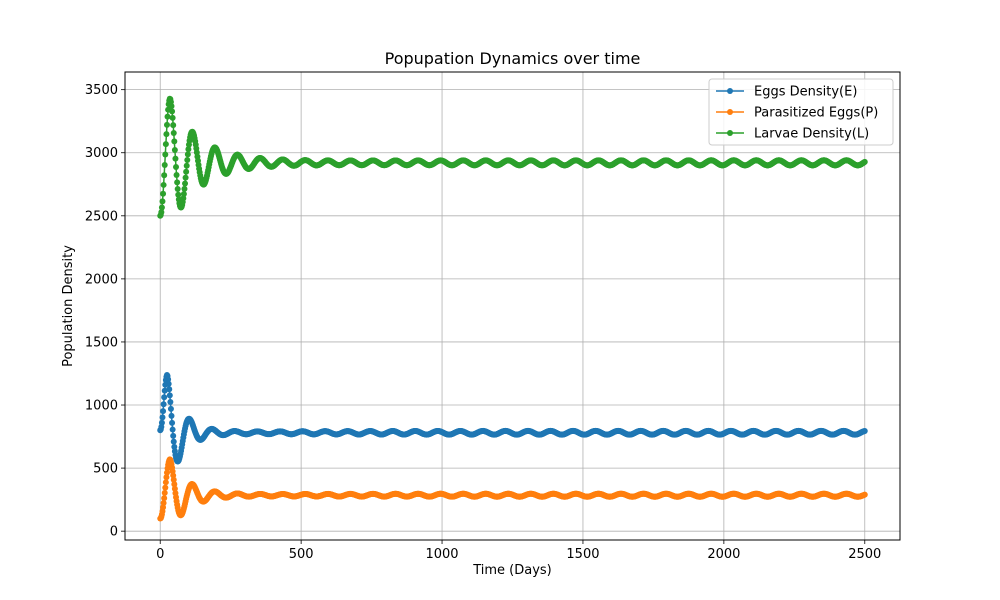 The image size is (1000, 600). Describe the element at coordinates (723, 554) in the screenshot. I see `x-tick-label: 2000` at that location.